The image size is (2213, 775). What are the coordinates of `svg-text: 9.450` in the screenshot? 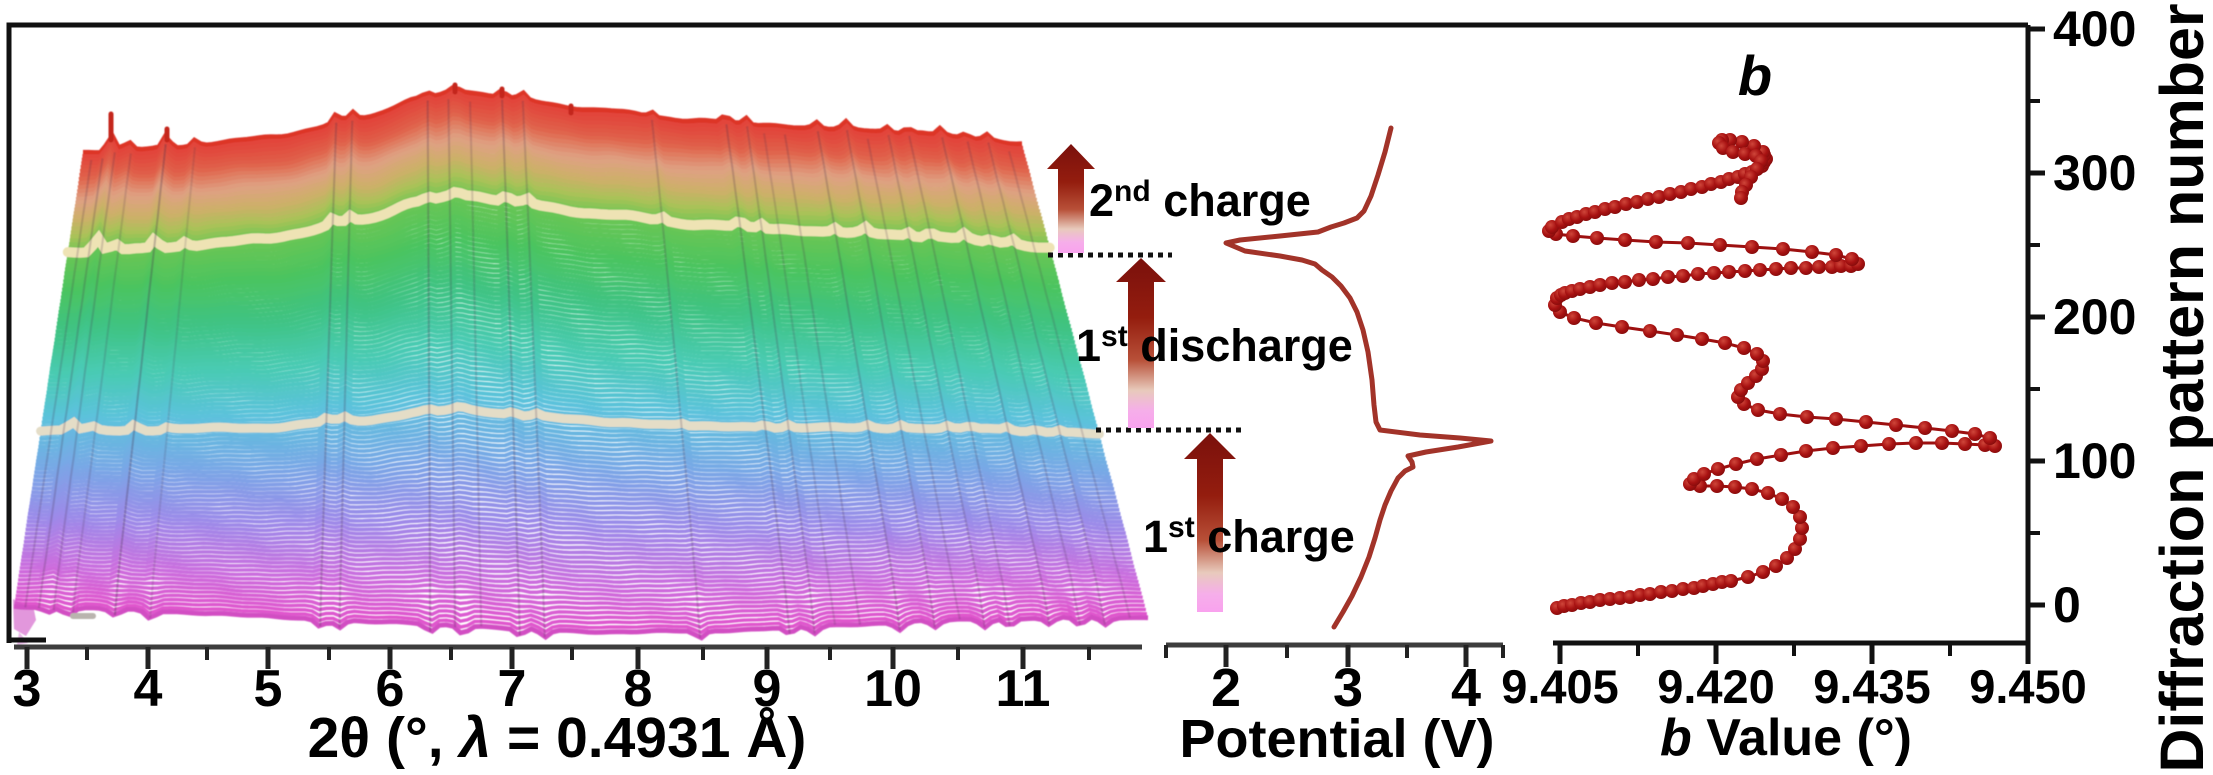 It's located at (2028, 686).